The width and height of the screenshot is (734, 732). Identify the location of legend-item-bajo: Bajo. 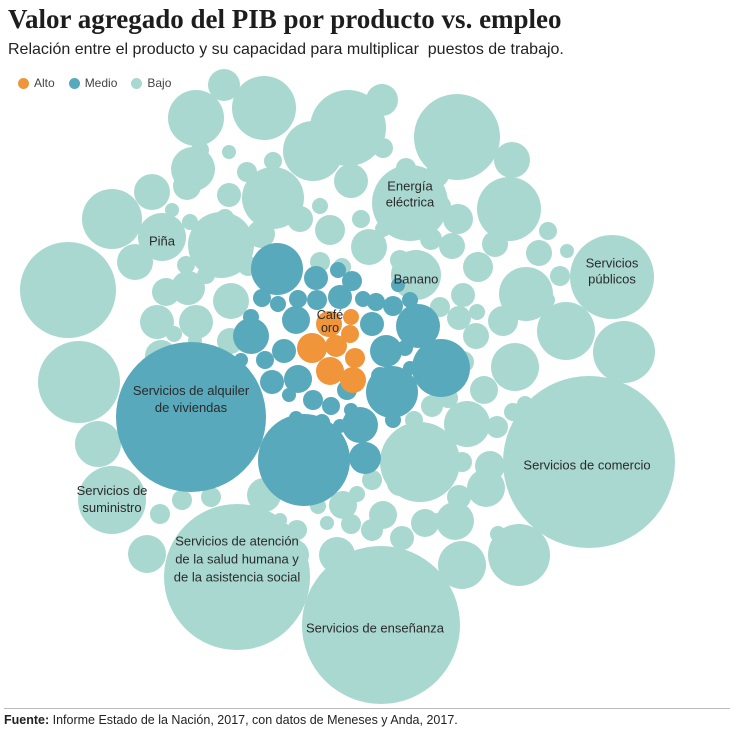
(151, 83).